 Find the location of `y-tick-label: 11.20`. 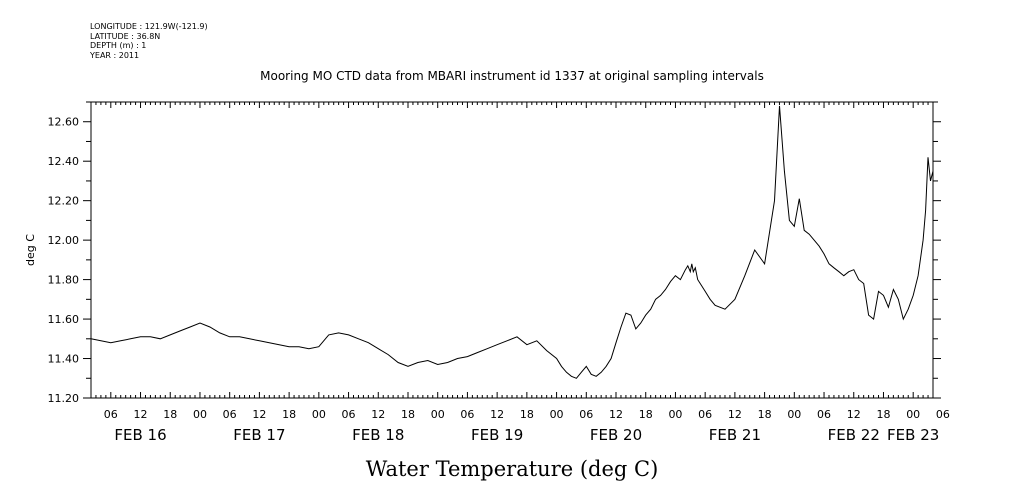

y-tick-label: 11.20 is located at coordinates (64, 398).